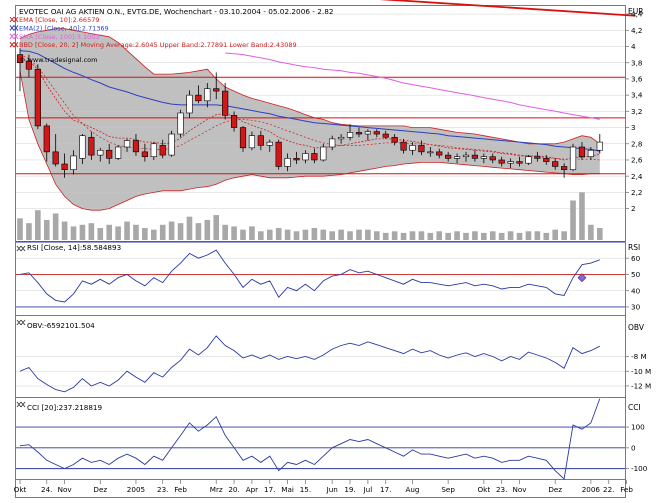 The height and width of the screenshot is (503, 666). Describe the element at coordinates (332, 489) in the screenshot. I see `time-tick-label: Jun` at that location.